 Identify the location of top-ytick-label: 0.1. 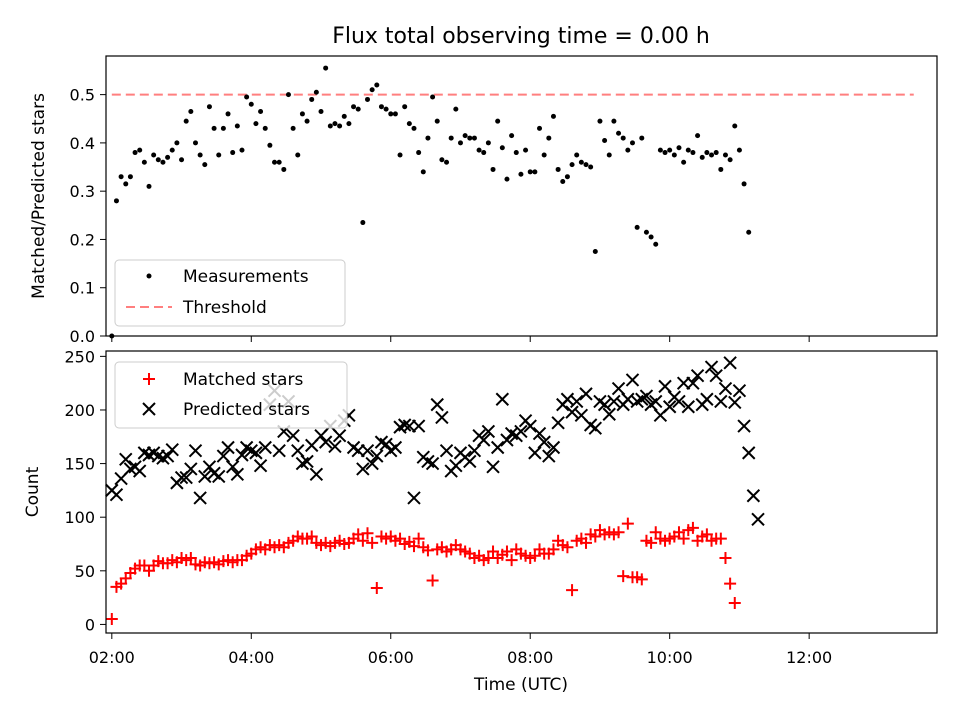
(82, 288).